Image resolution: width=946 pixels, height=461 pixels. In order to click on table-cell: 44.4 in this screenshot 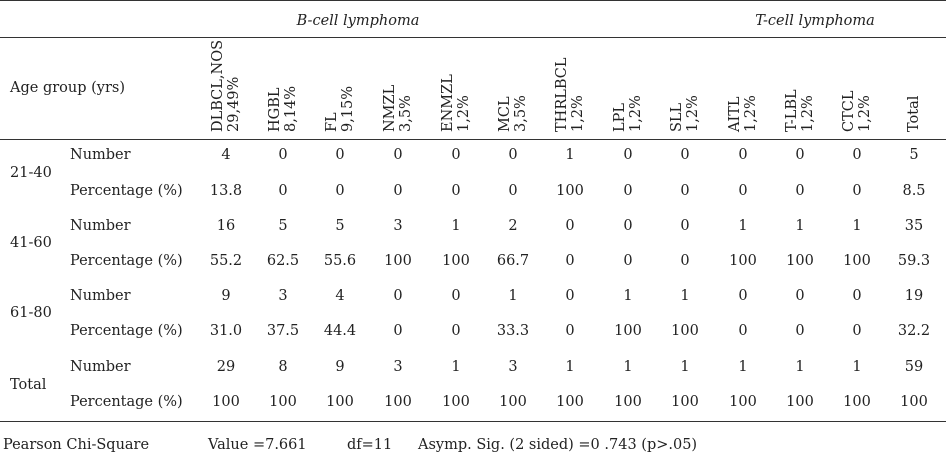, I will do `click(340, 331)`.